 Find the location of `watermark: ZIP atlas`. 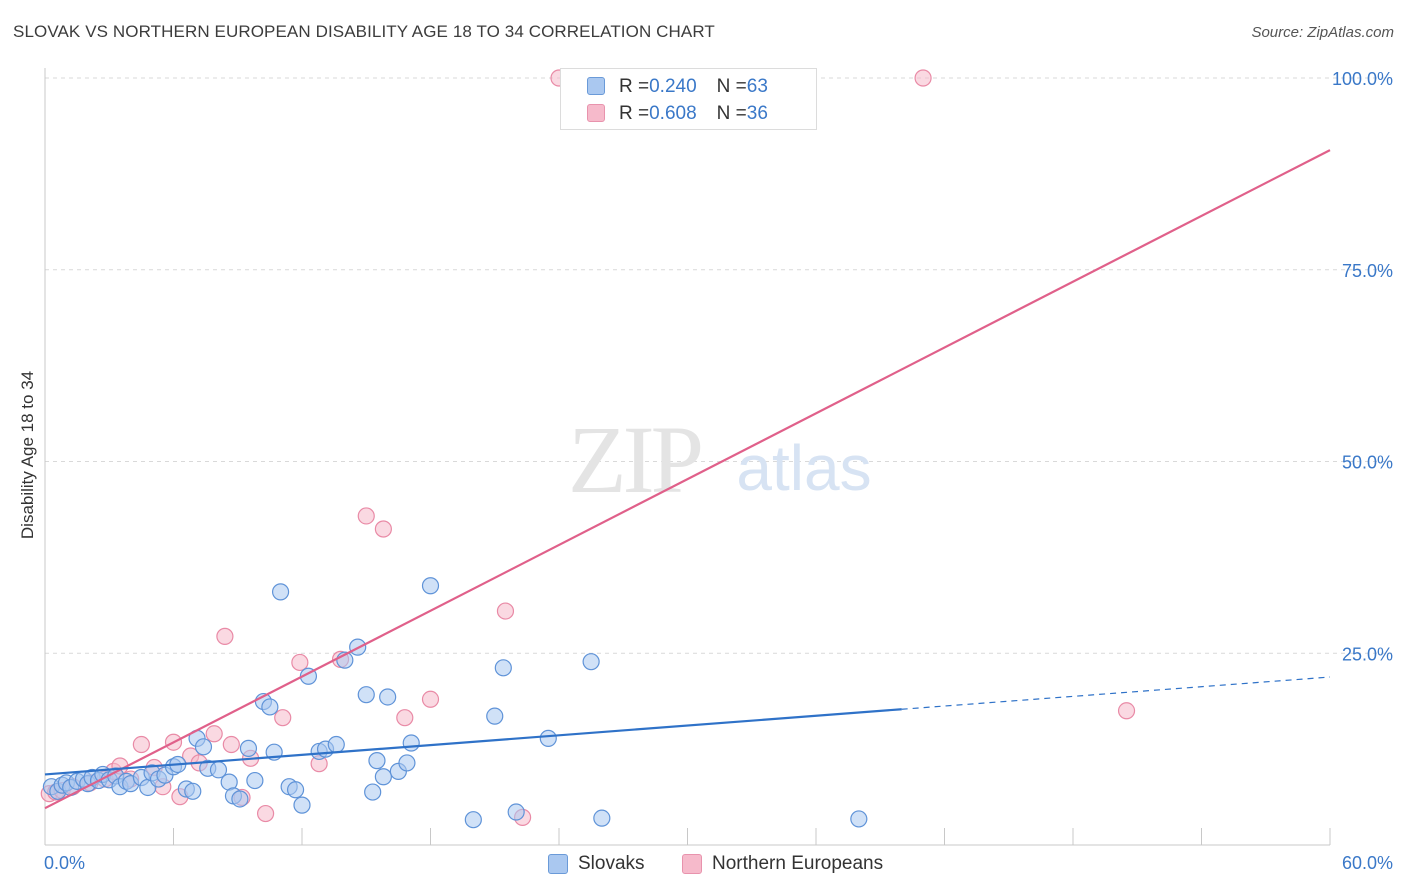

watermark: ZIP atlas is located at coordinates (720, 459).